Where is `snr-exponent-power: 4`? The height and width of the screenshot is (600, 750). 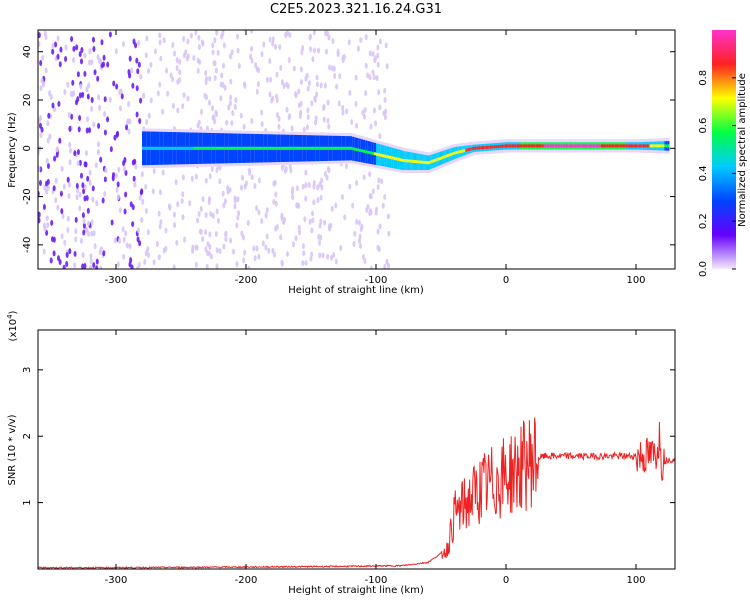
snr-exponent-power: 4 is located at coordinates (10, 316).